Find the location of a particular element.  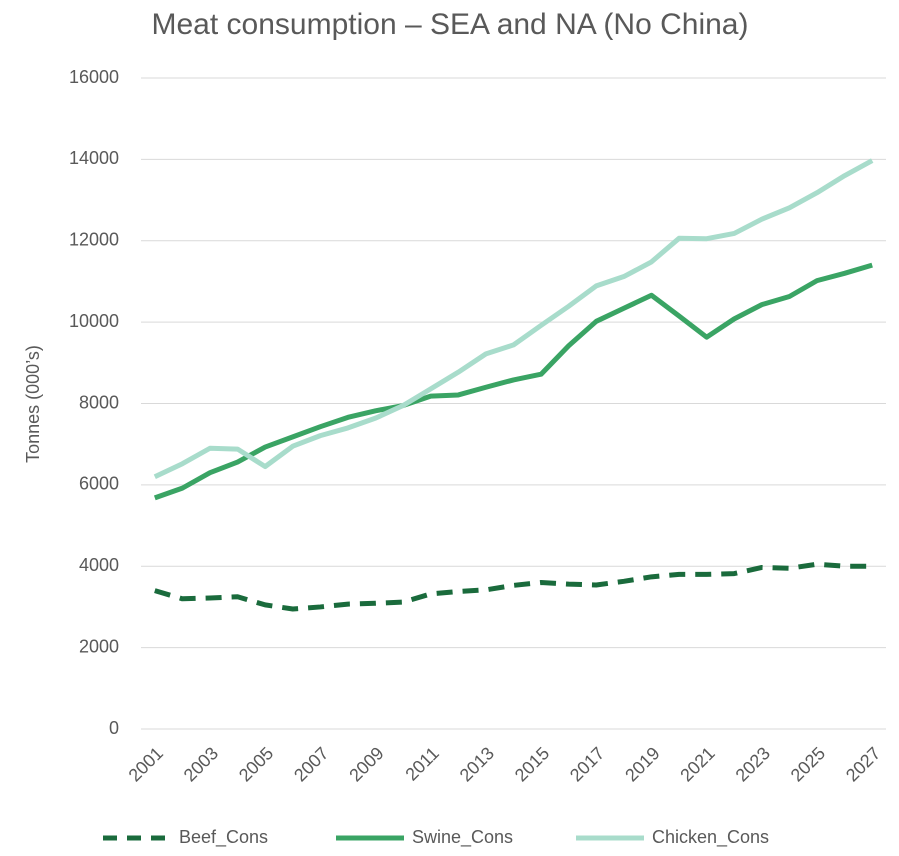

x-tick-label: 2015 is located at coordinates (532, 764).